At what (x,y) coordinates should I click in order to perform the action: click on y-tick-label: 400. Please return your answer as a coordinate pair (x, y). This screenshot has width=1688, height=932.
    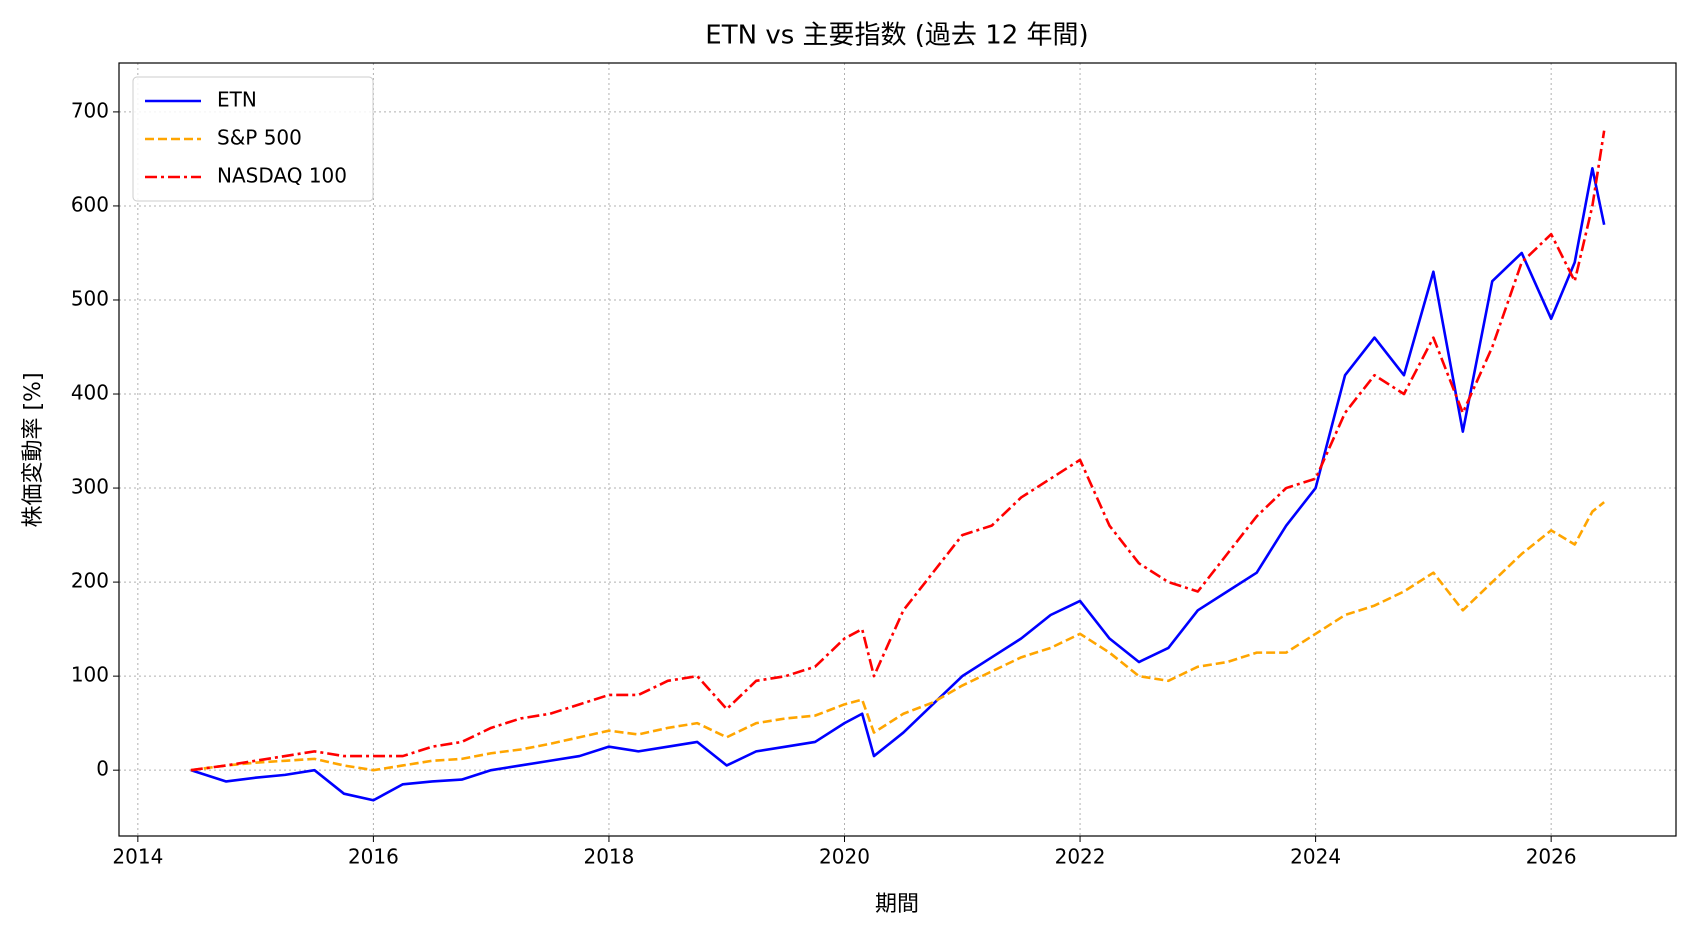
    Looking at the image, I should click on (90, 393).